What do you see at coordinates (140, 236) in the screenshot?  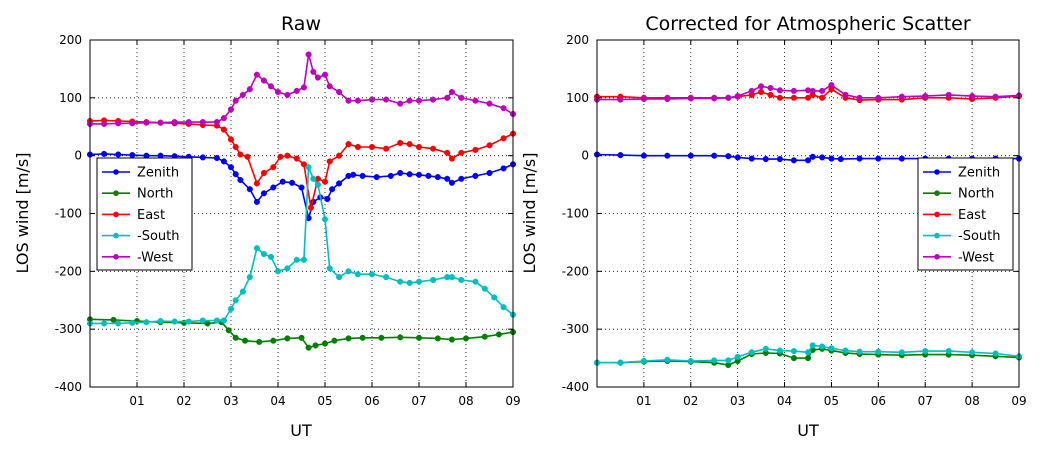 I see `legend-item: -South` at bounding box center [140, 236].